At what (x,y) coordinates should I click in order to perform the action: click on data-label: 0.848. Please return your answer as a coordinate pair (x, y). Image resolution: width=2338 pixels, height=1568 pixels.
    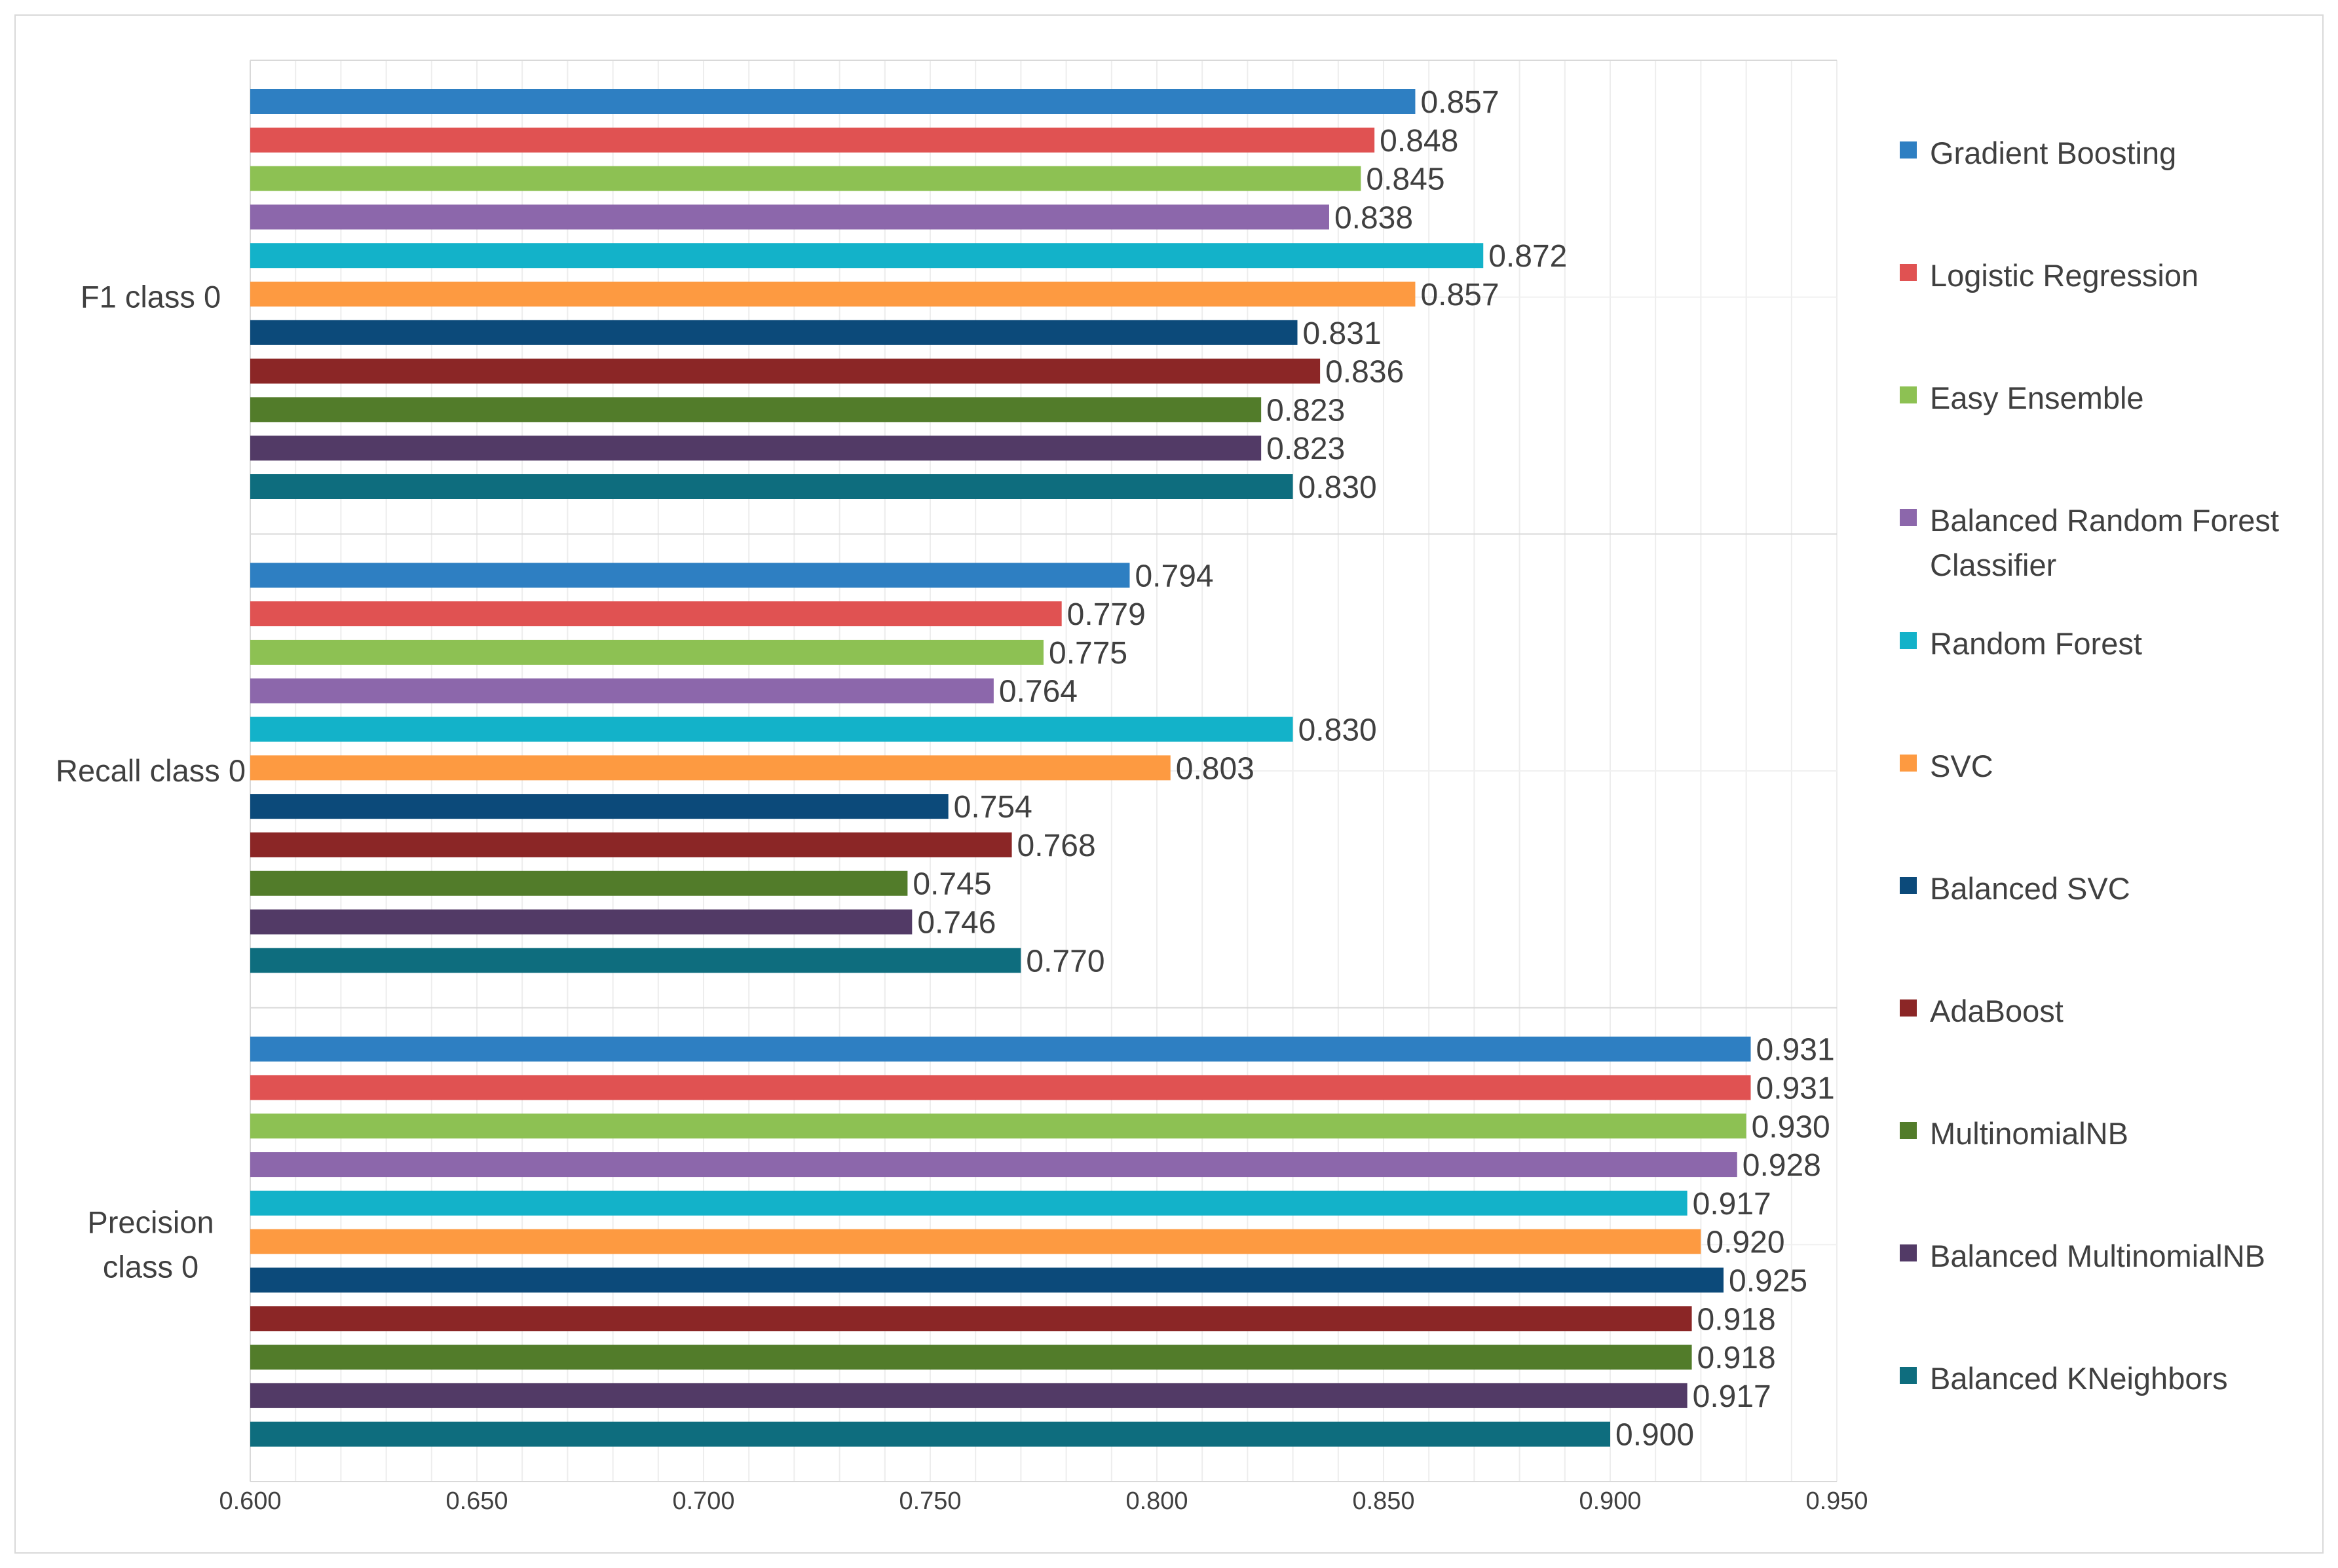
    Looking at the image, I should click on (1419, 141).